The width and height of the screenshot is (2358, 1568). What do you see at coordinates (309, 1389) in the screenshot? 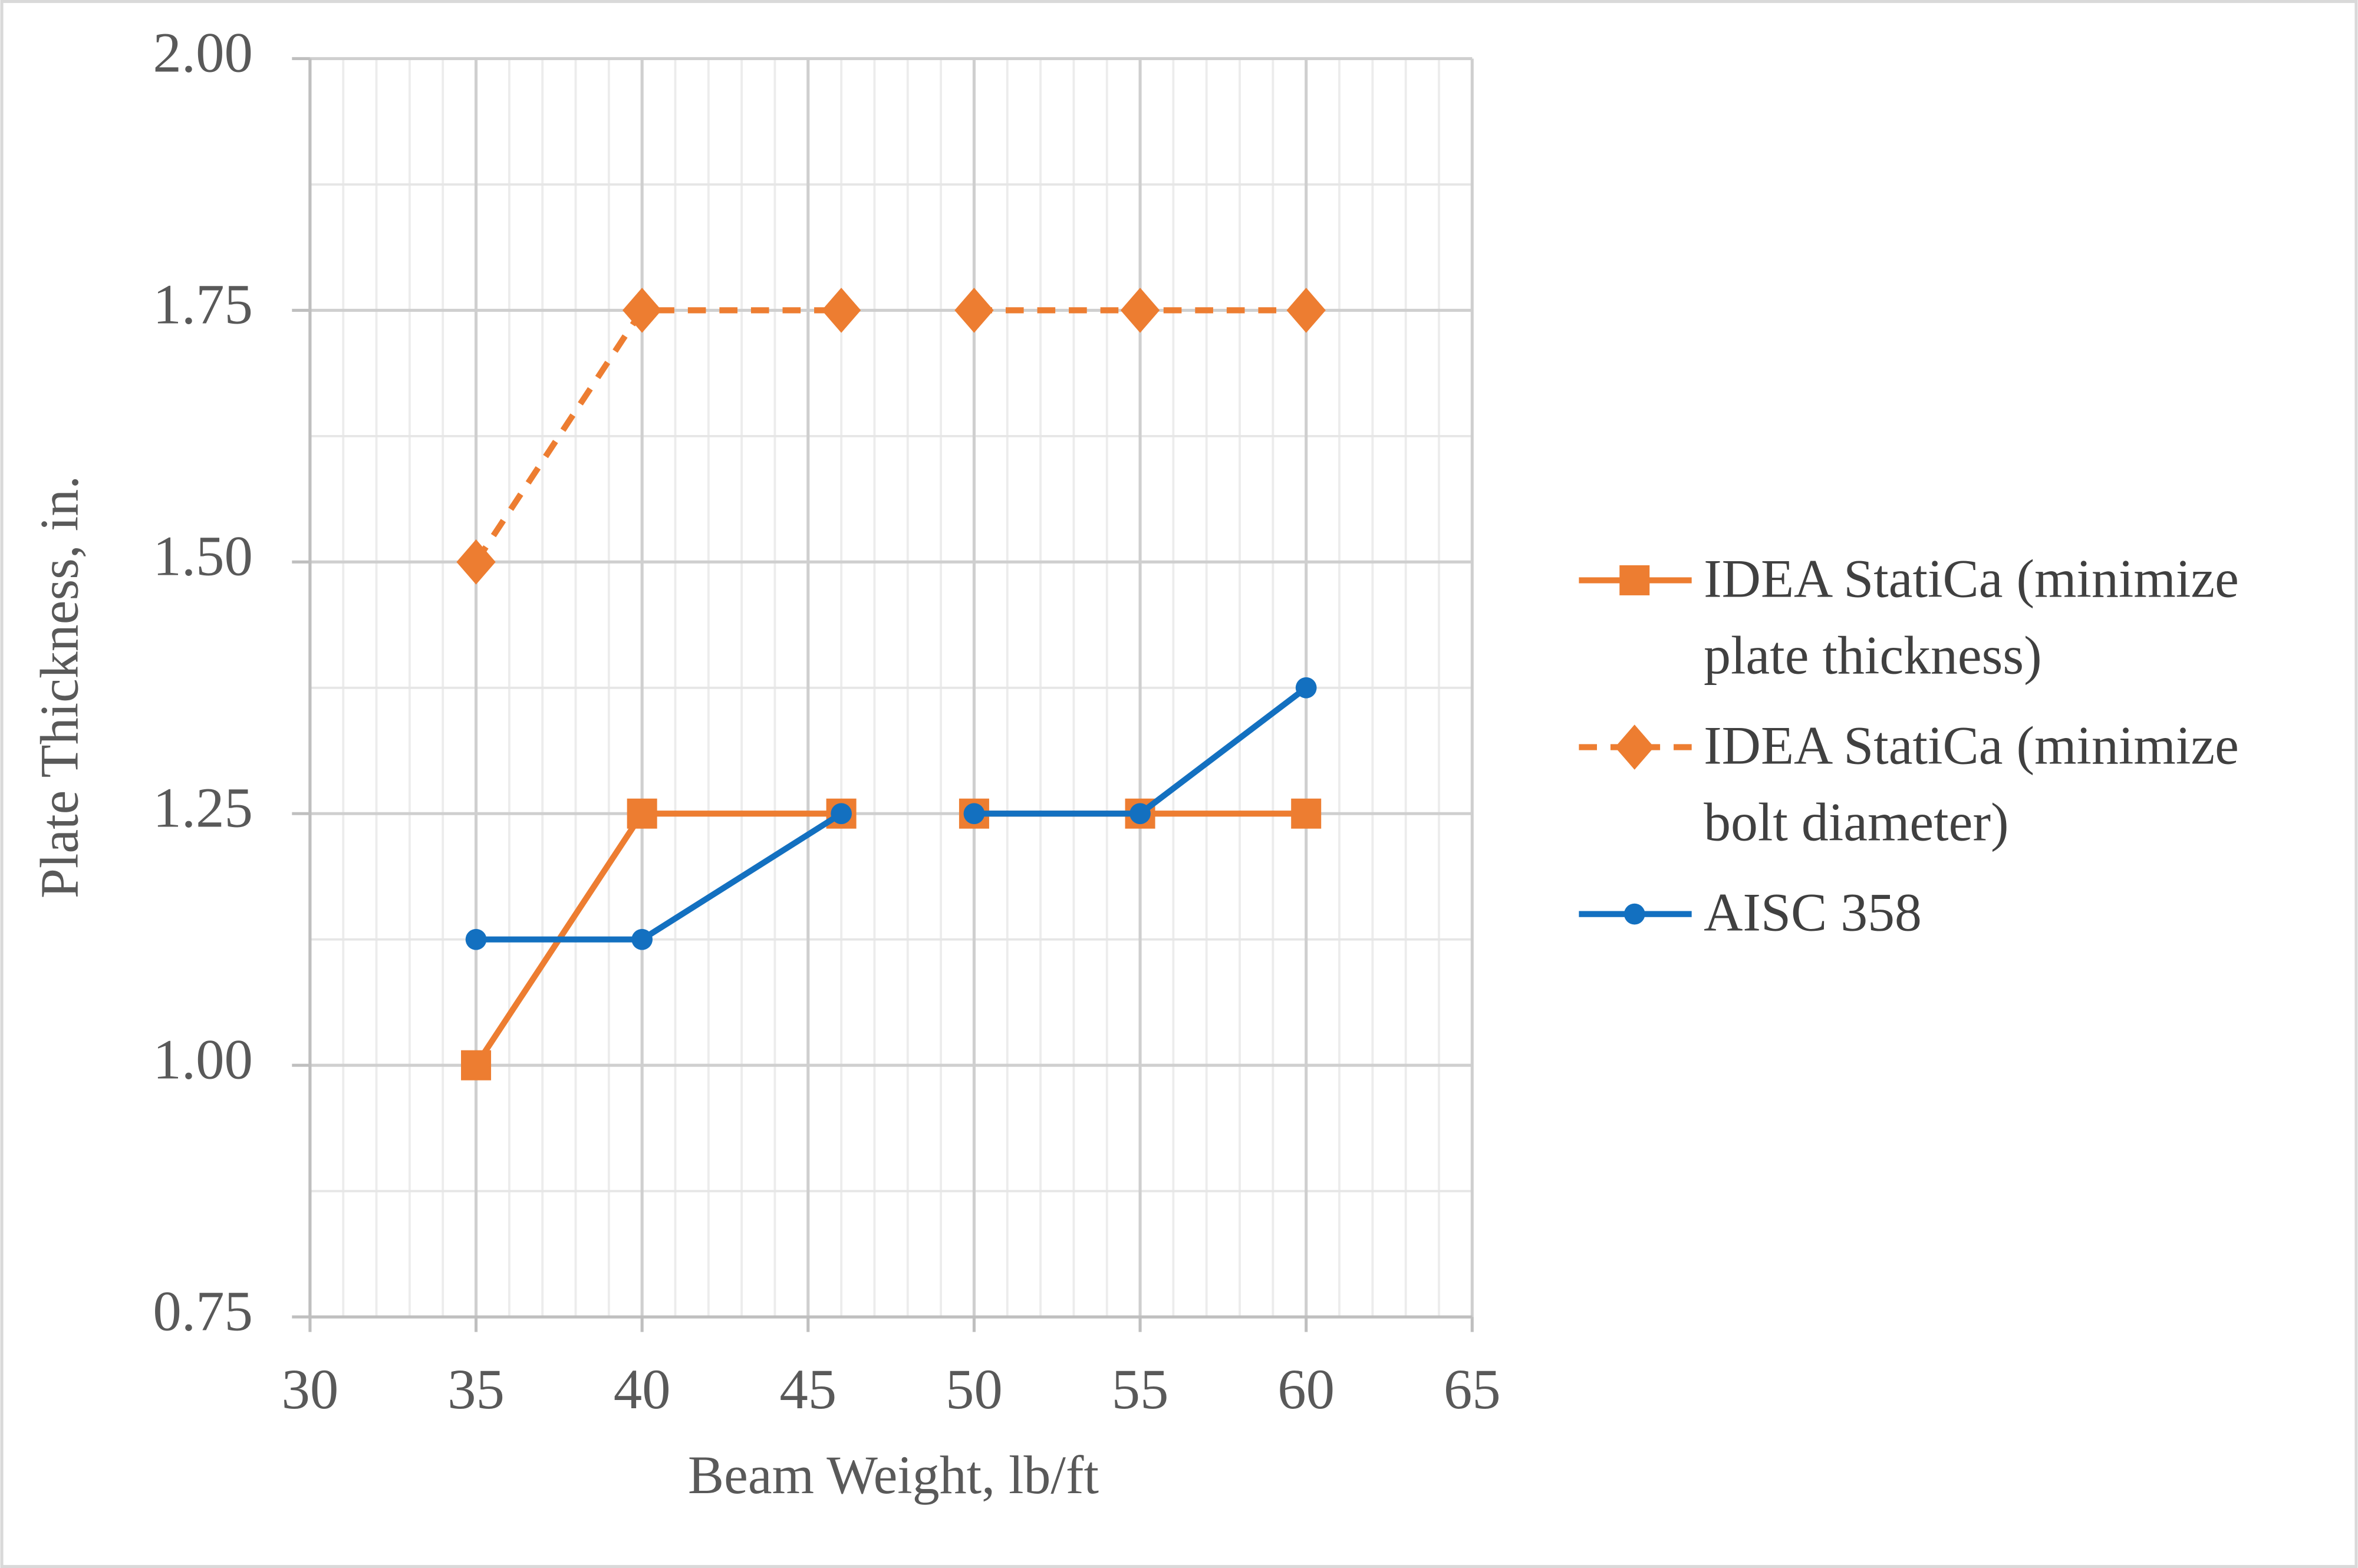
I see `x-tick-label: 30` at bounding box center [309, 1389].